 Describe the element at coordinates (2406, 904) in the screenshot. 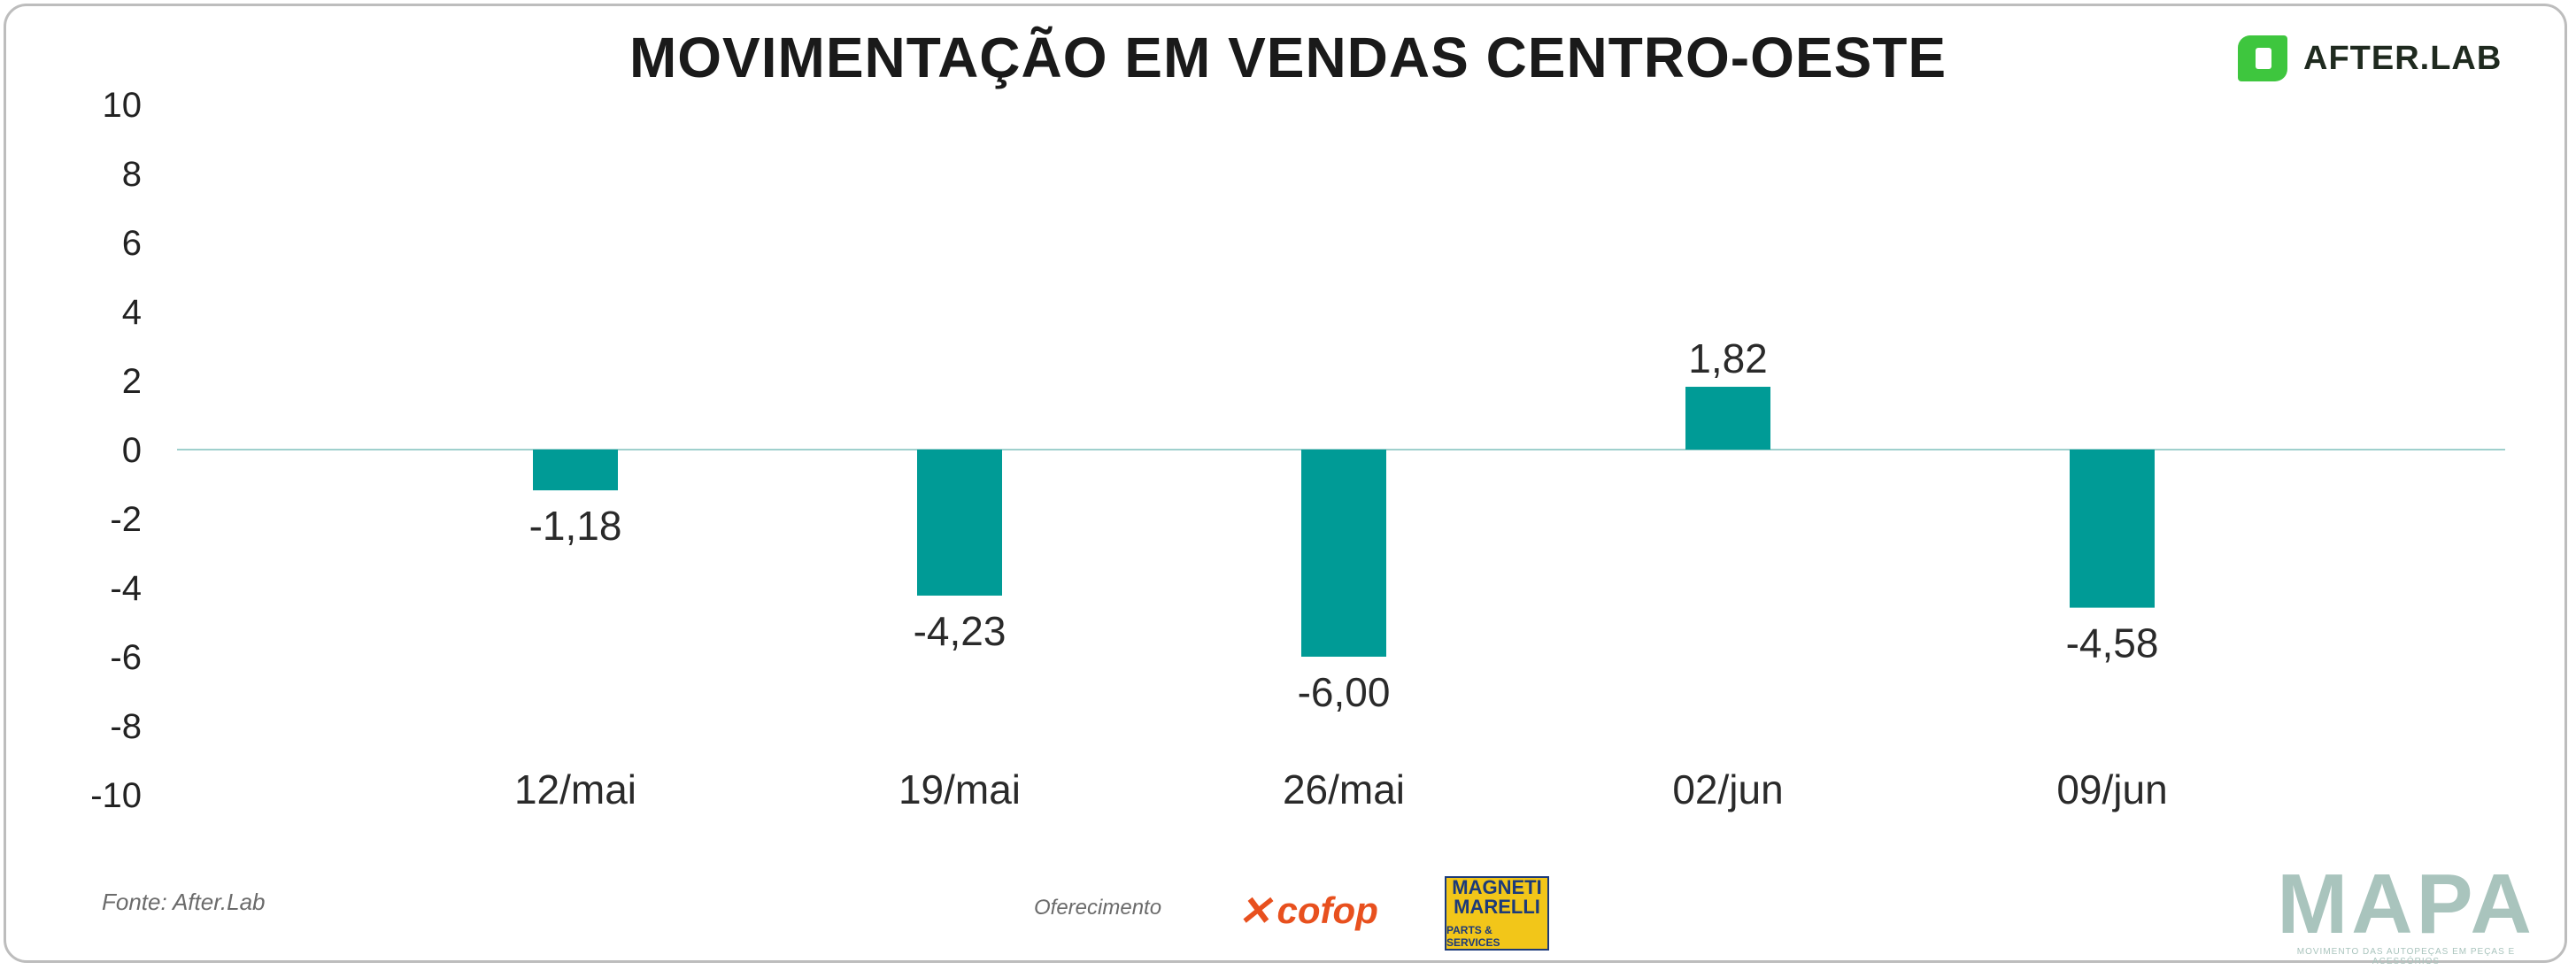

I see `mapa-logo-text: MAPA` at that location.